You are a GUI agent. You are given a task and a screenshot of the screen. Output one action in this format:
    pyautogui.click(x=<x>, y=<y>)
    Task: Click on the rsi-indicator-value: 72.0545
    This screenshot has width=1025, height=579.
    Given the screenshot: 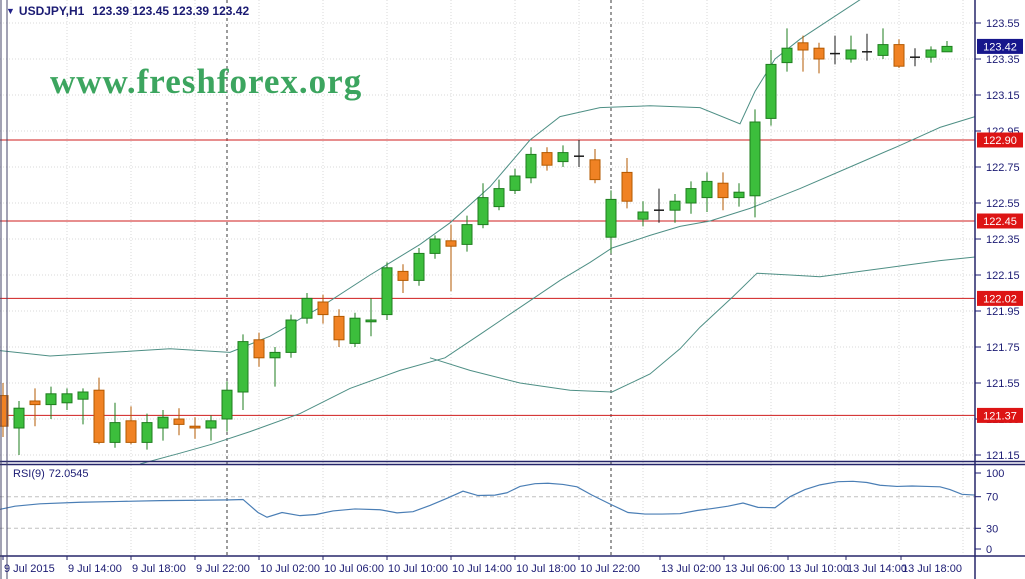 What is the action you would take?
    pyautogui.click(x=68, y=474)
    